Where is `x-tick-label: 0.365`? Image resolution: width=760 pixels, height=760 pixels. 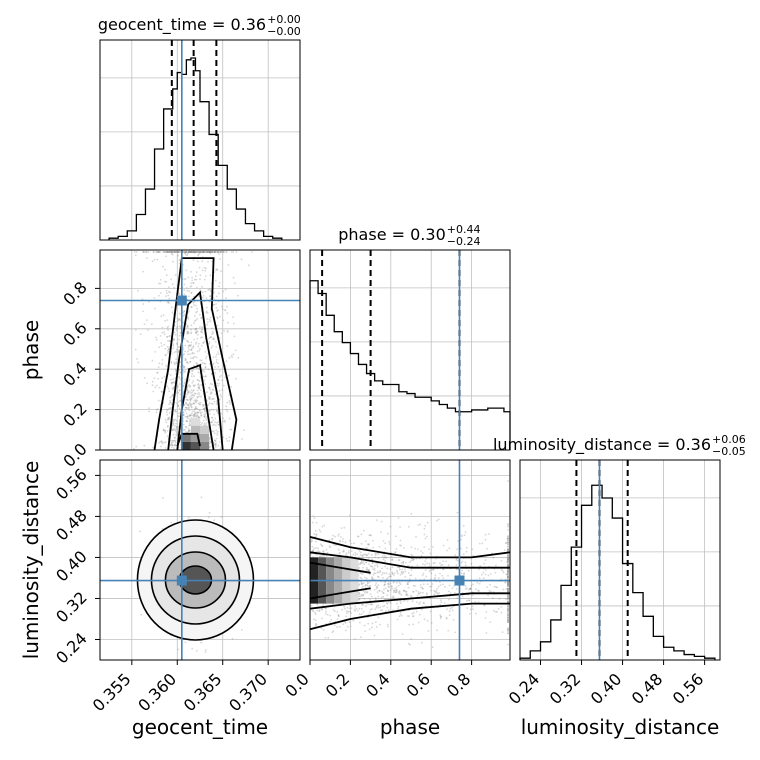 x-tick-label: 0.365 is located at coordinates (203, 692).